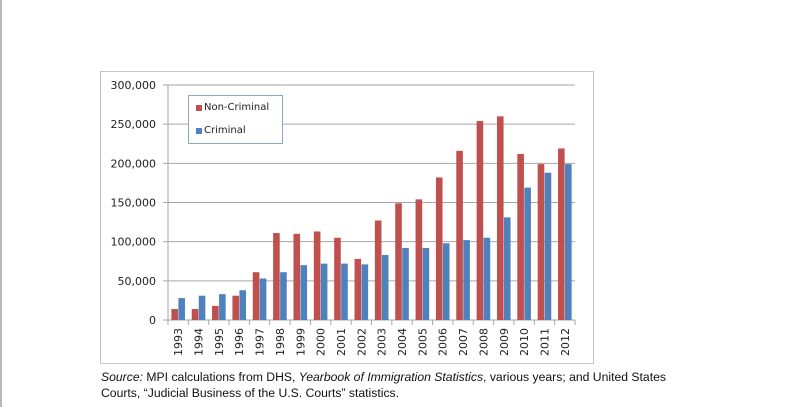 This screenshot has height=407, width=800. What do you see at coordinates (443, 342) in the screenshot?
I see `x-tick-label: 2006` at bounding box center [443, 342].